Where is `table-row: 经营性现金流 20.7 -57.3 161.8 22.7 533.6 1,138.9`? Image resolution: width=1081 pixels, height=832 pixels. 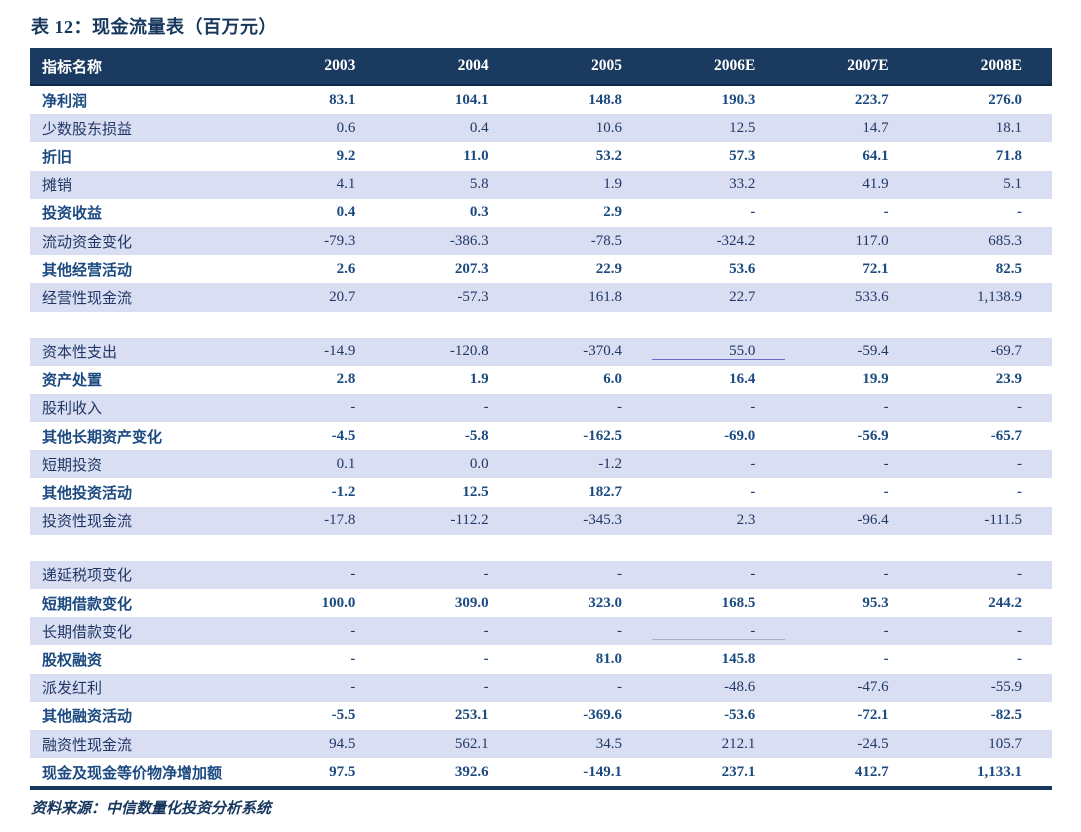
table-row: 经营性现金流 20.7 -57.3 161.8 22.7 533.6 1,138.9 is located at coordinates (541, 297).